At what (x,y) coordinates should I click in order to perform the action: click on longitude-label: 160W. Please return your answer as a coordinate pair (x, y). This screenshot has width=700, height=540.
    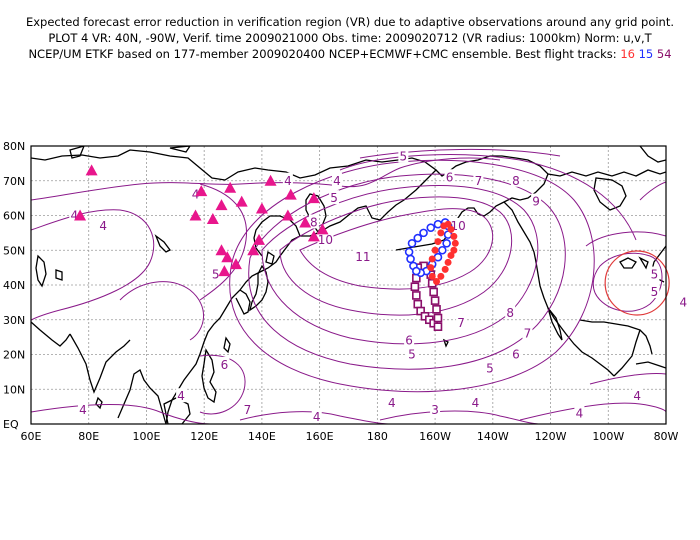
    Looking at the image, I should click on (435, 436).